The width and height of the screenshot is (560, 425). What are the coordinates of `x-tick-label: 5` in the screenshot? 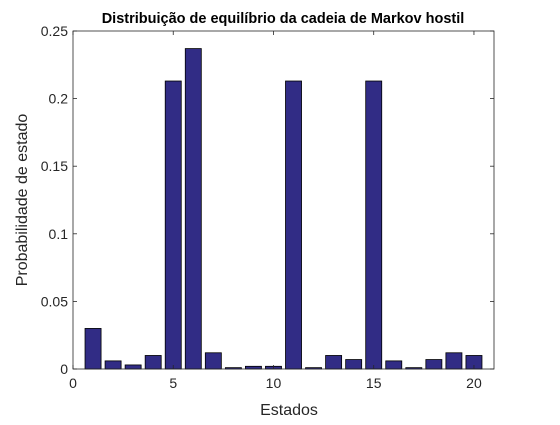 It's located at (173, 383).